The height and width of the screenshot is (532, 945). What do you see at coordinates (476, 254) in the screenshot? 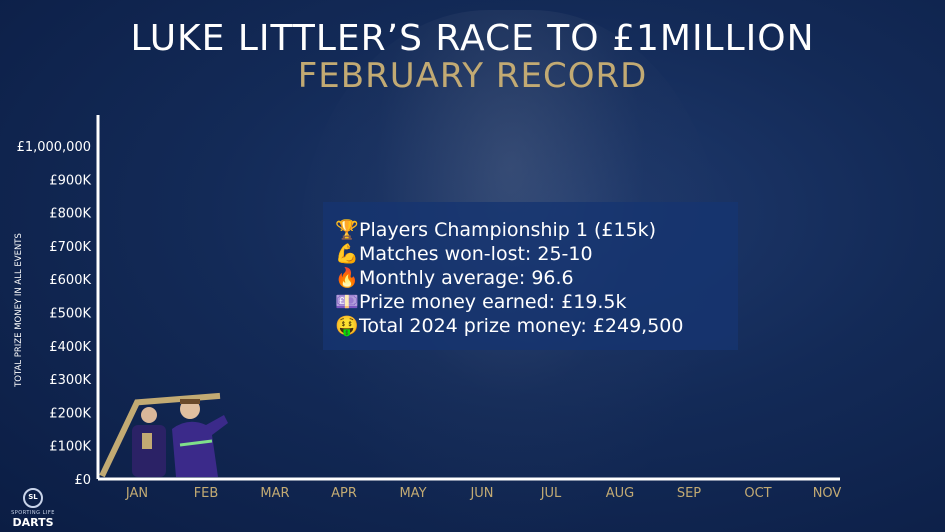
I see `info-text: Matches won-lost: 25-10` at bounding box center [476, 254].